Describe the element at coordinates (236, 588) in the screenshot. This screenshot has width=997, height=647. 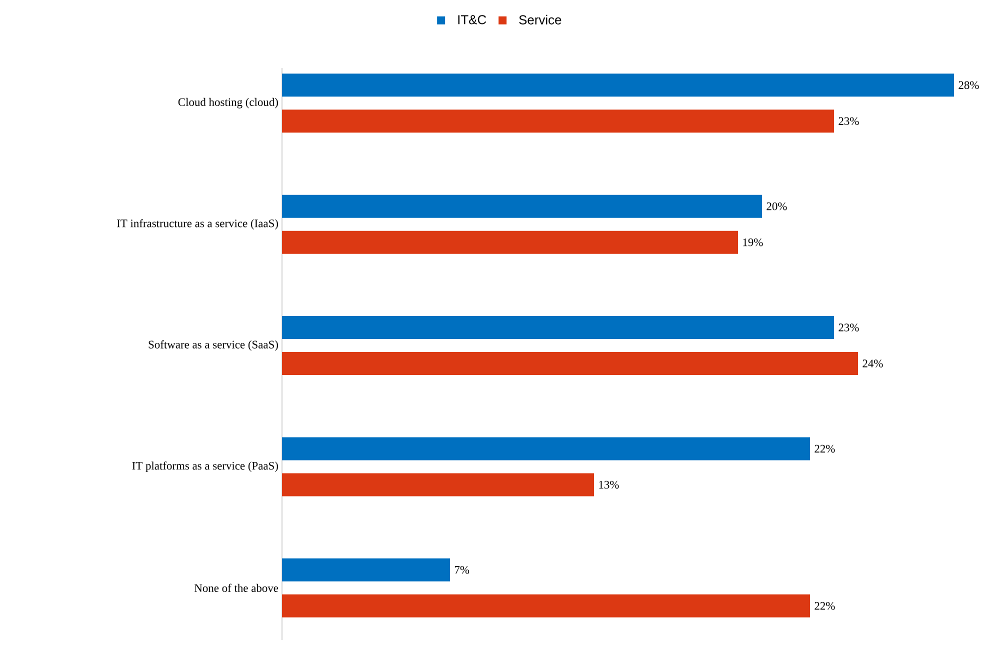
I see `y-tick-label: None of the above` at that location.